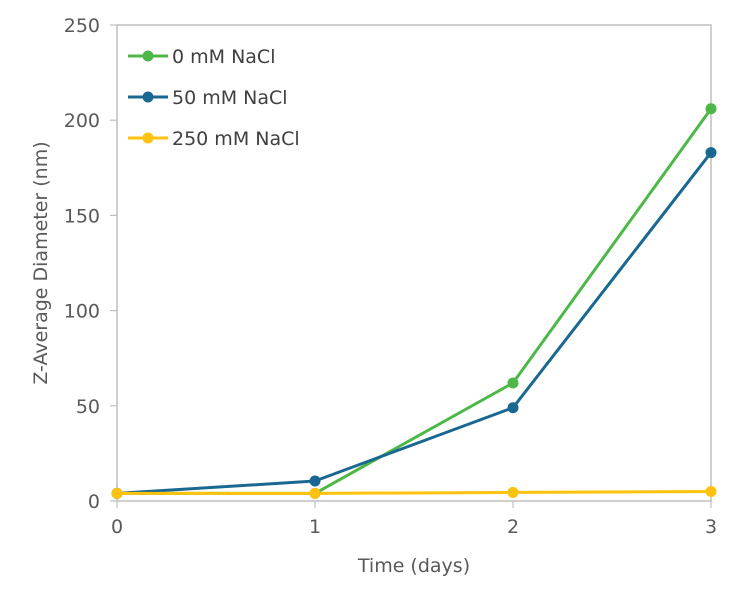 The width and height of the screenshot is (740, 606). Describe the element at coordinates (117, 527) in the screenshot. I see `x-tick-label: 0` at that location.